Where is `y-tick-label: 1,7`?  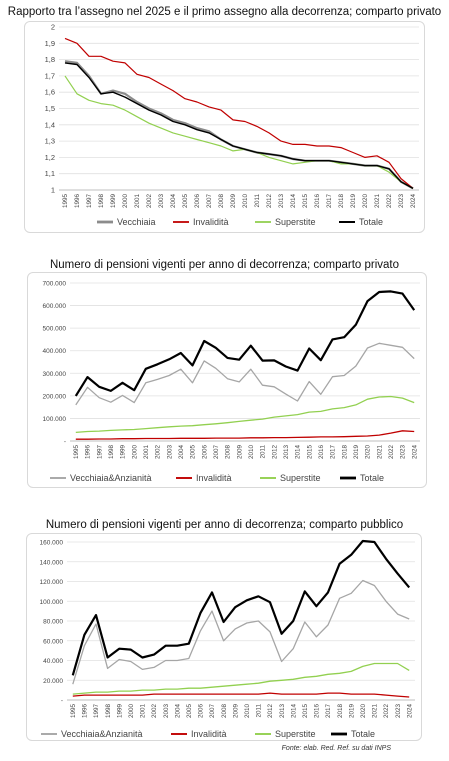 y-tick-label: 1,7 is located at coordinates (50, 75).